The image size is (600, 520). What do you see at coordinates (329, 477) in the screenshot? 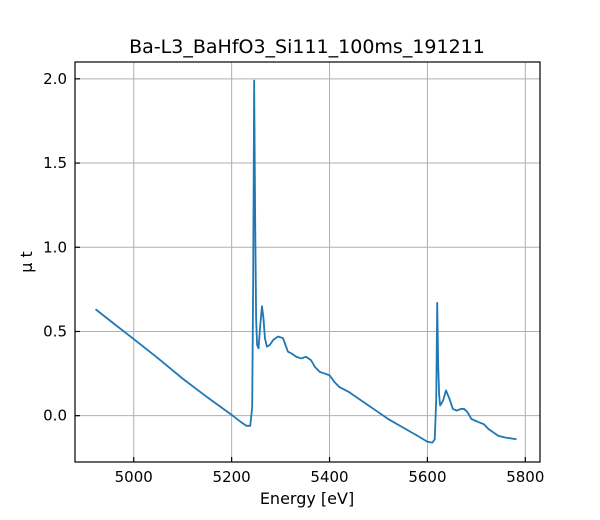
I see `x-tick-label: 5400` at bounding box center [329, 477].